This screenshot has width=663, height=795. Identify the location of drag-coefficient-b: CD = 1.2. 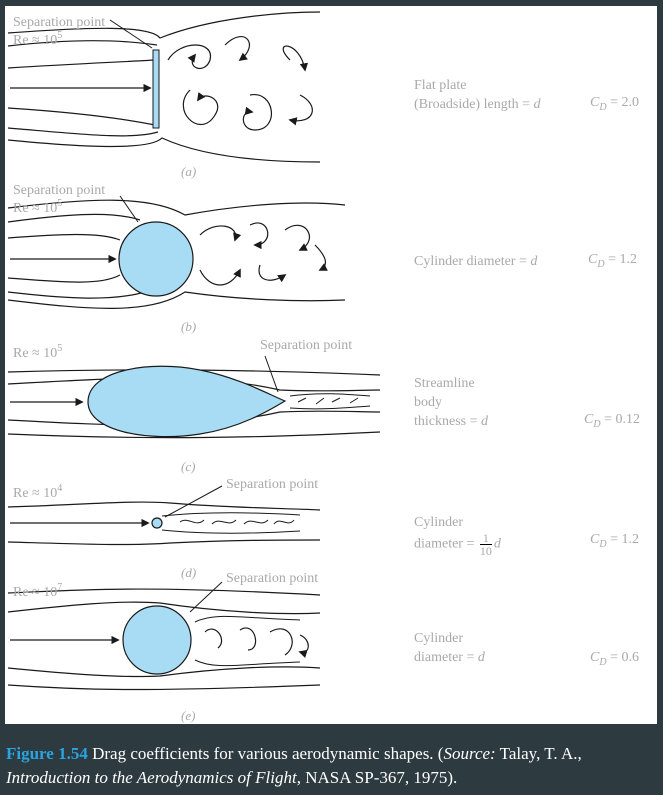
(612, 261).